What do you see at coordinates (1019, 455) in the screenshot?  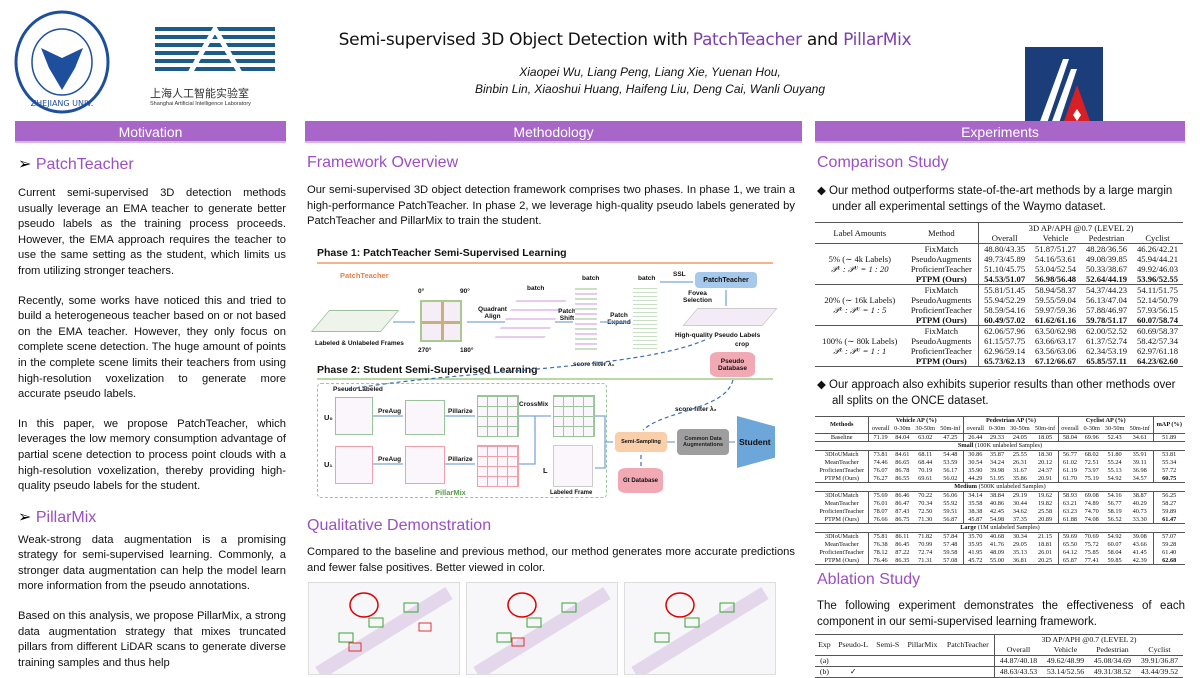 I see `table-cell: 25.55` at bounding box center [1019, 455].